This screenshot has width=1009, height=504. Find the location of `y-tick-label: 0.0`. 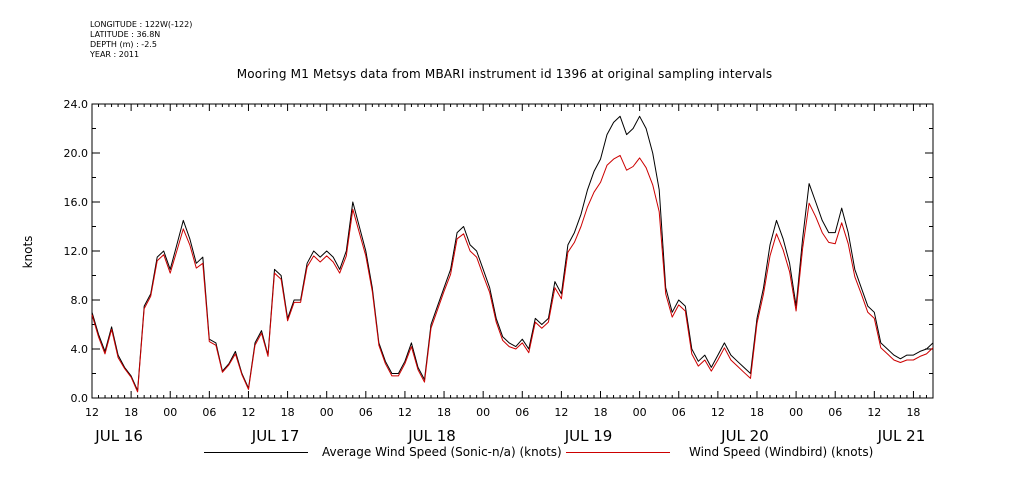

y-tick-label: 0.0 is located at coordinates (80, 398).